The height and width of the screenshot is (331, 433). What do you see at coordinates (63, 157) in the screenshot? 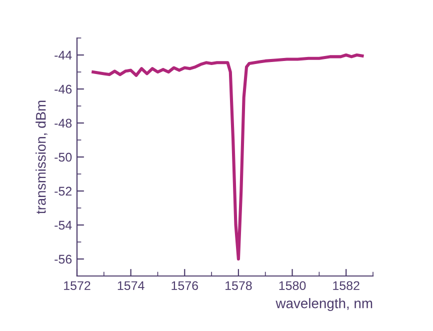
I see `y-tick-label: -50` at bounding box center [63, 157].